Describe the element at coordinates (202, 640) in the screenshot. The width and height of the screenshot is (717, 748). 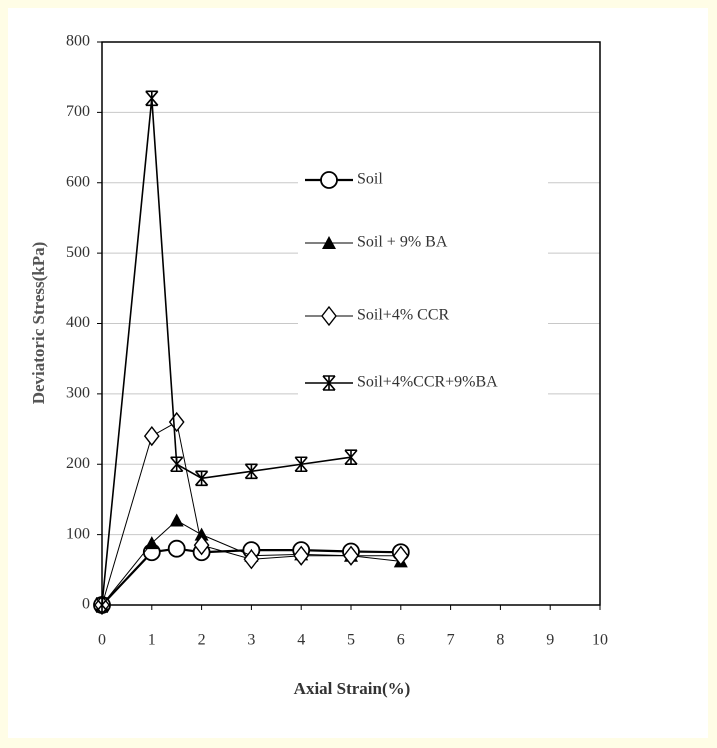
I see `x-tick-label: 2` at that location.